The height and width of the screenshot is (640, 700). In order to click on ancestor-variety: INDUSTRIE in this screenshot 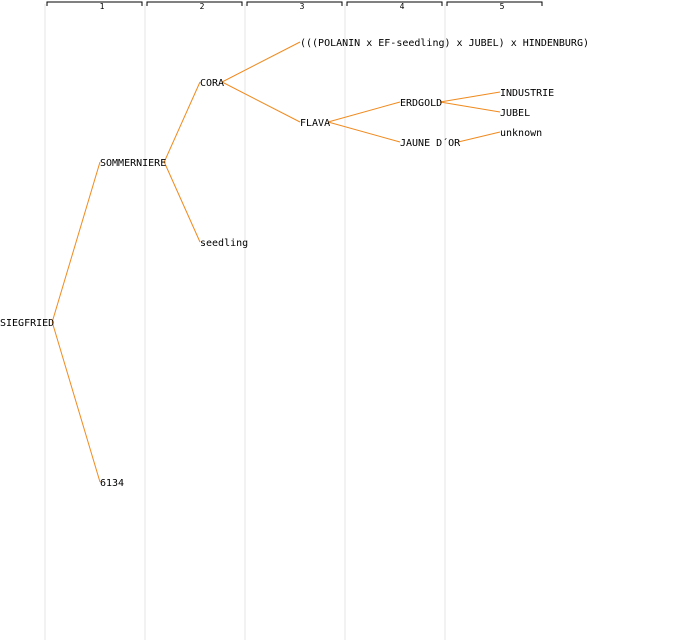, I will do `click(527, 93)`.